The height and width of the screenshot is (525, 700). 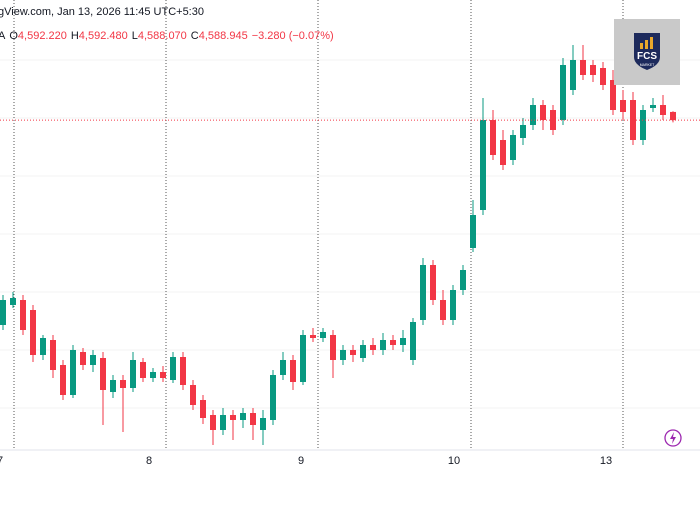 I want to click on button-circle, so click(x=673, y=438).